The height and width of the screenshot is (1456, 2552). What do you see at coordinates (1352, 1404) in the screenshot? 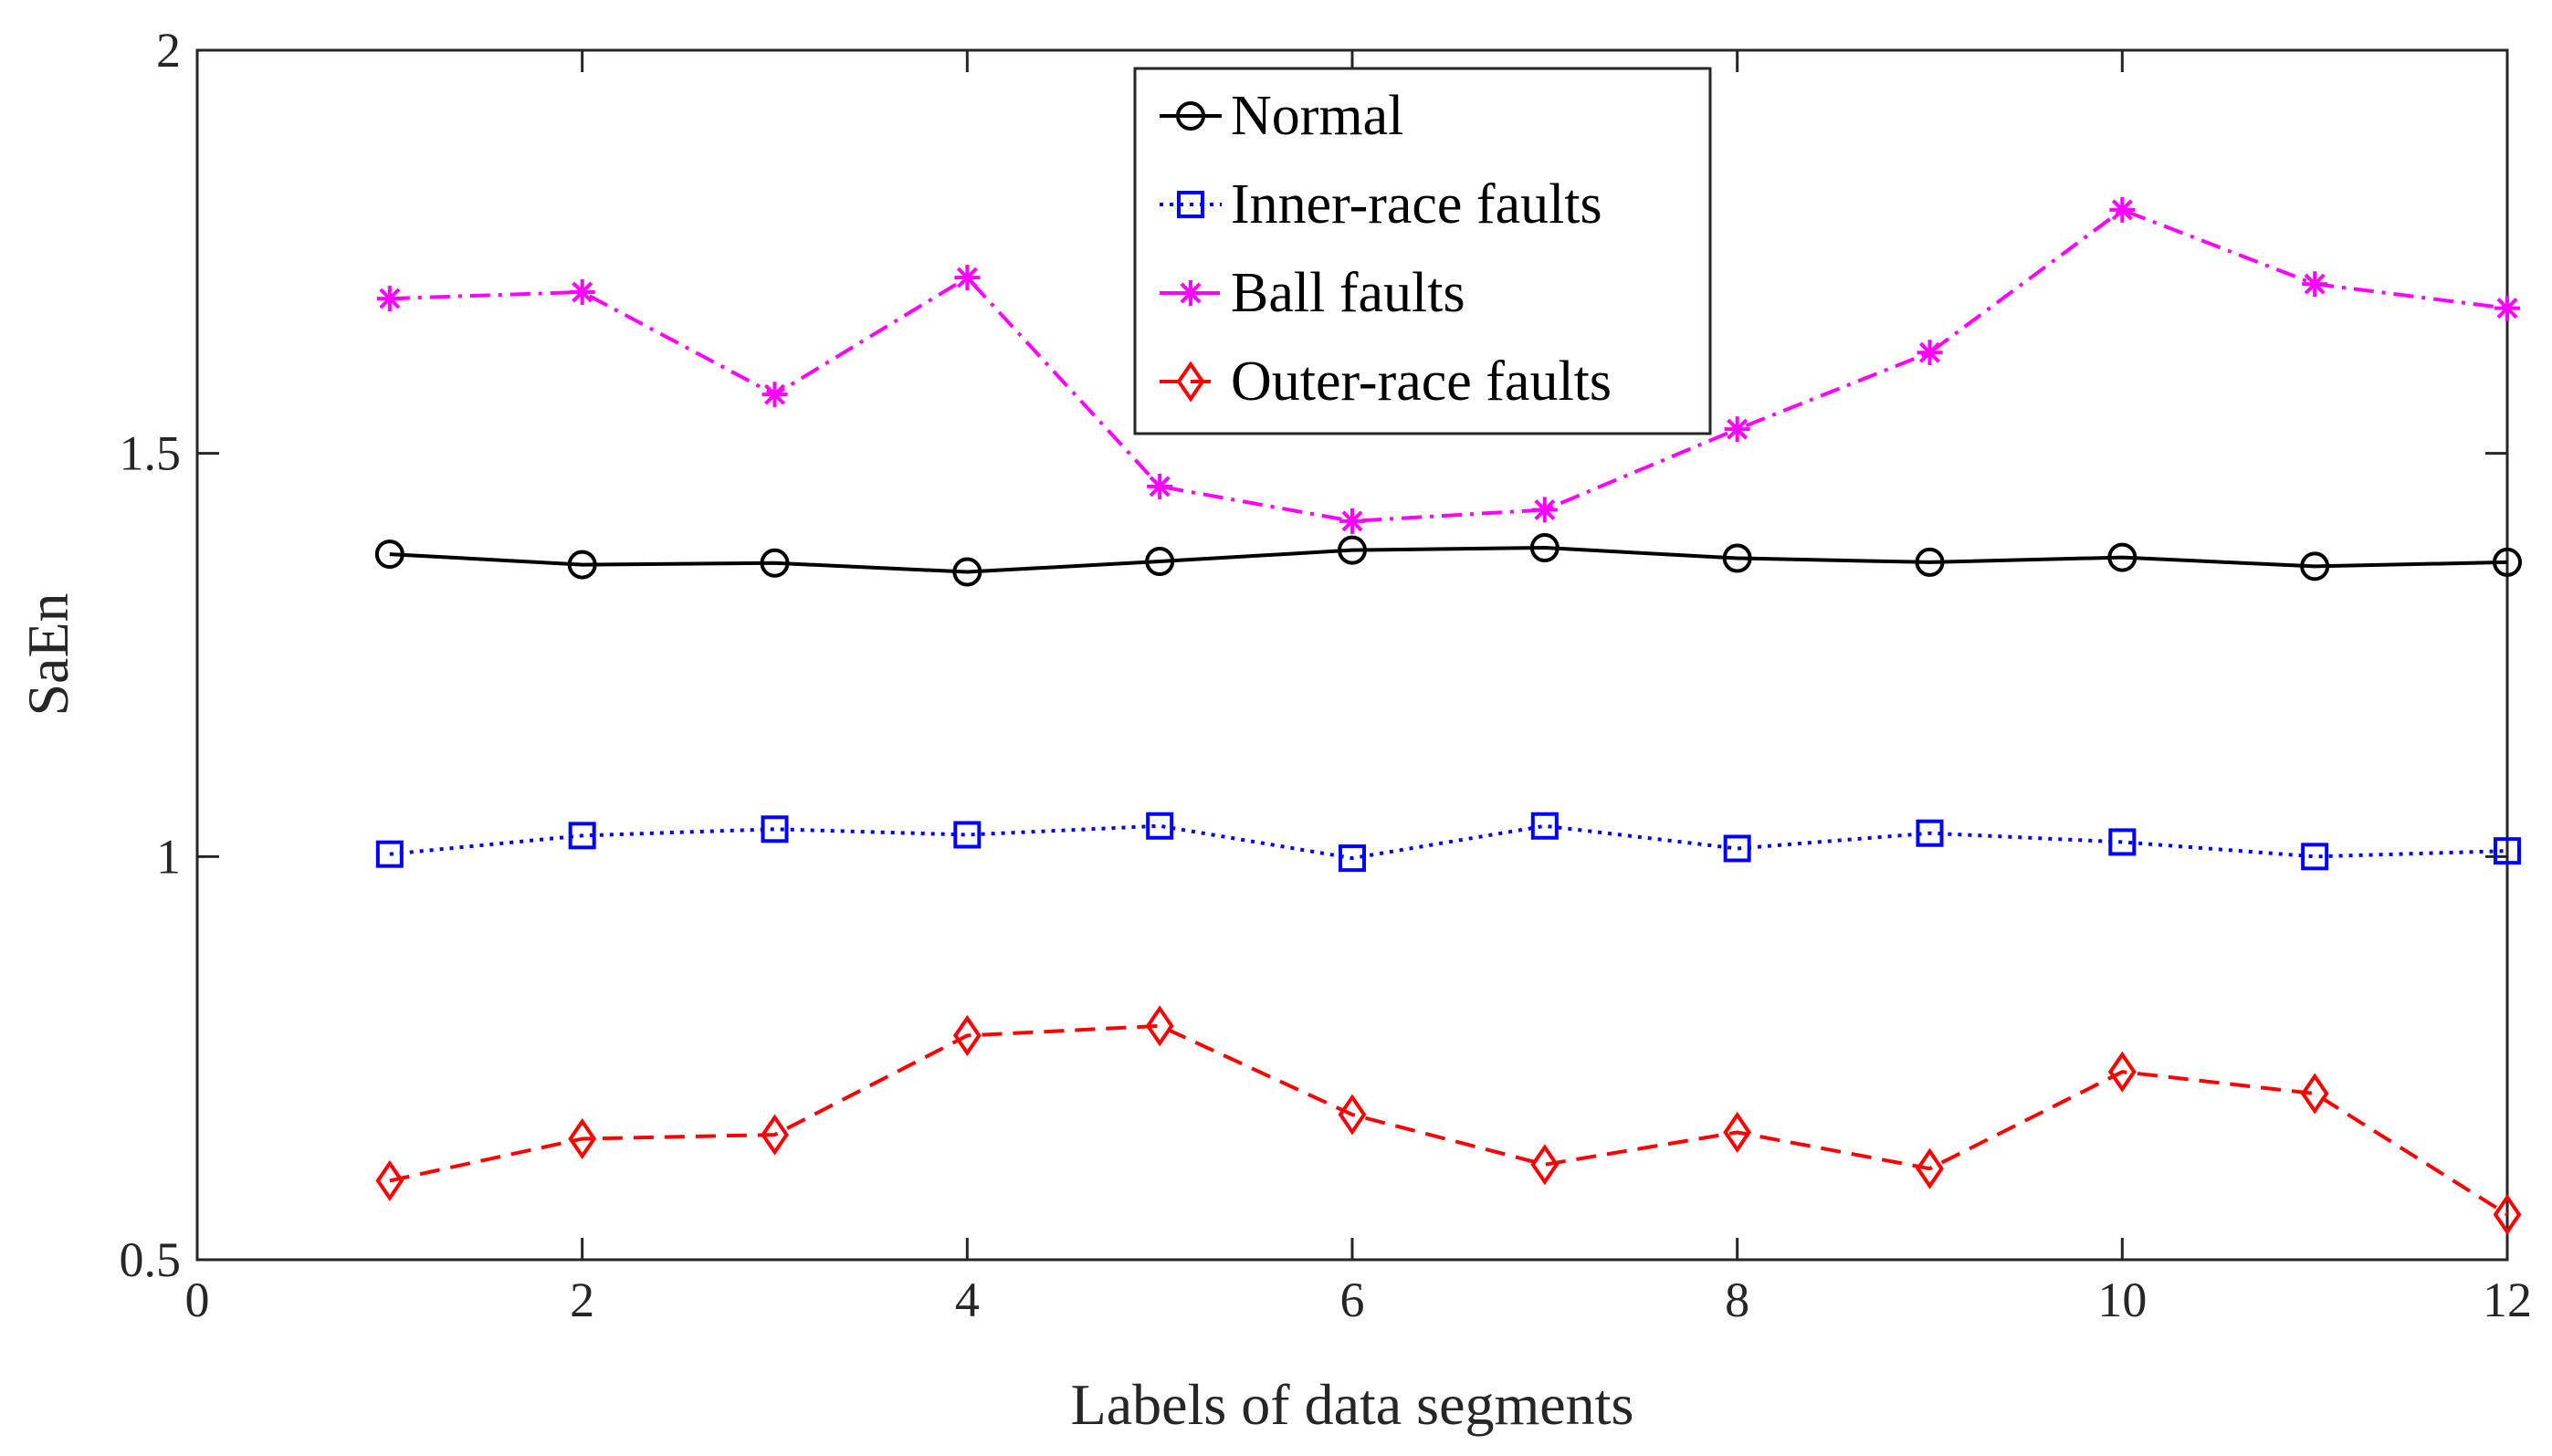
I see `x-axis-label: Labels of data segments` at bounding box center [1352, 1404].